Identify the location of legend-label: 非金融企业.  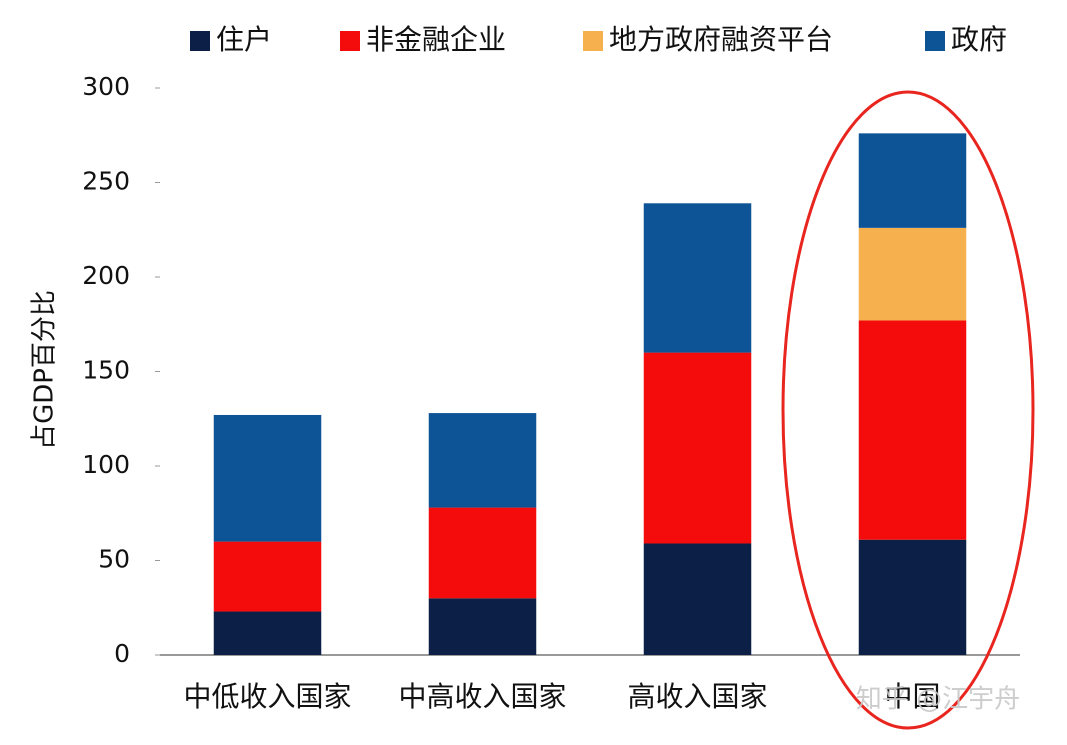
(436, 39).